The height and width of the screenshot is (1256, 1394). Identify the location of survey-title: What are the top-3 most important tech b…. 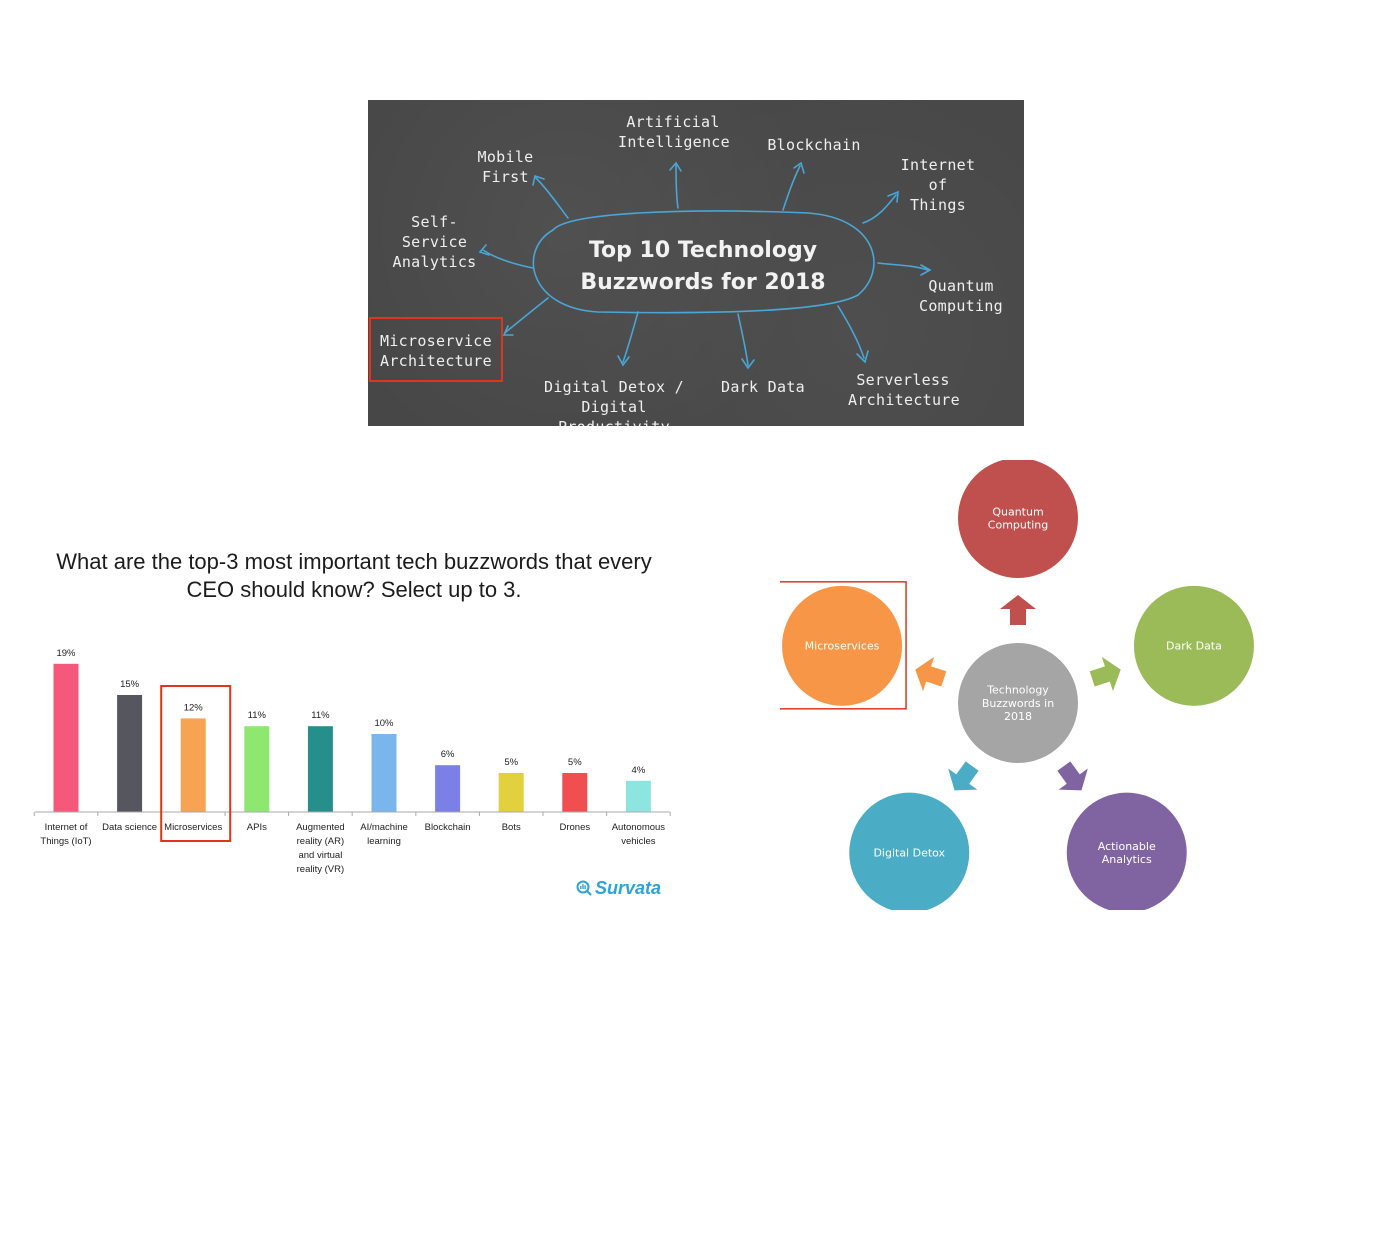
(354, 575).